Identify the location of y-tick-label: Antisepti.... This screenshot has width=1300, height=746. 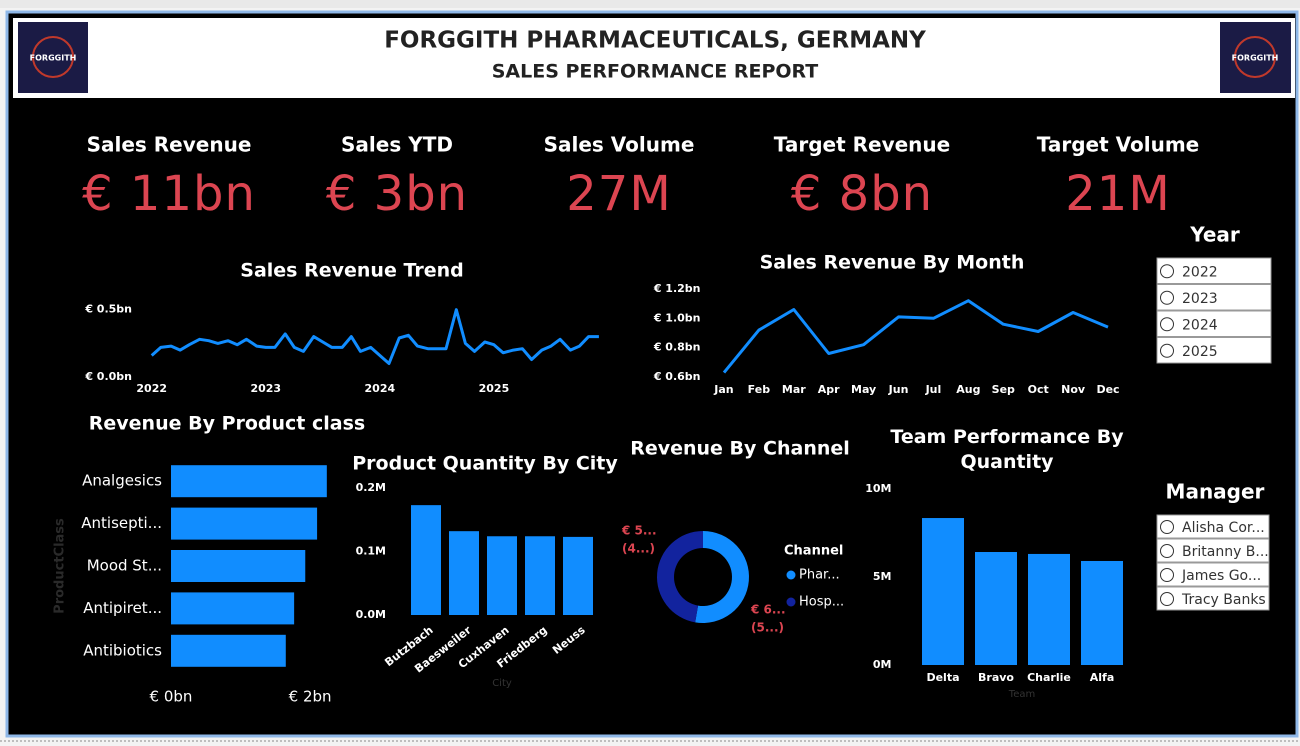
(121, 523).